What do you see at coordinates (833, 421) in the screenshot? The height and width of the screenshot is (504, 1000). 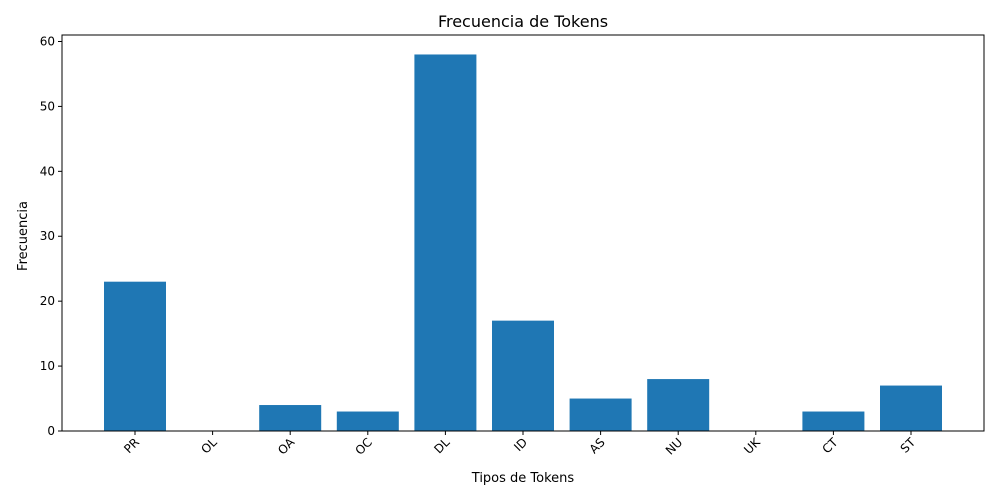 I see `bar-ct` at bounding box center [833, 421].